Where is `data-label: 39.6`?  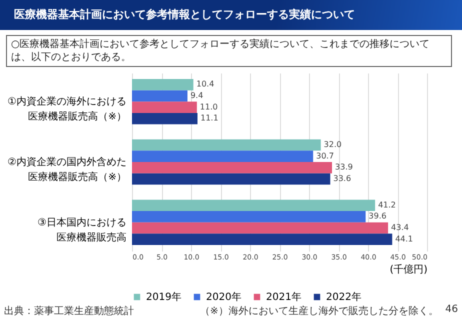
data-label: 39.6 is located at coordinates (377, 216).